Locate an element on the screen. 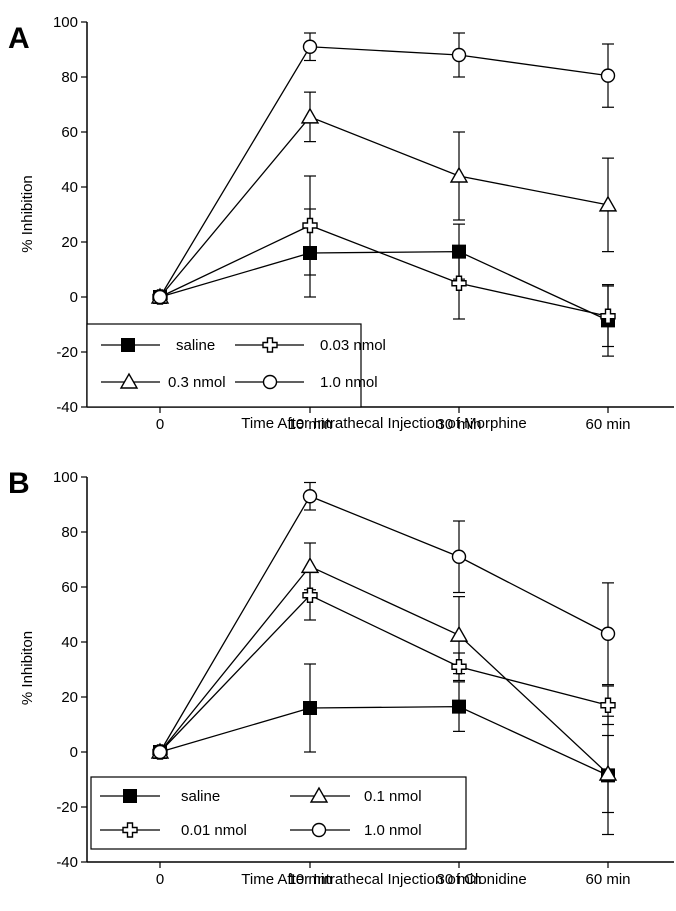  legend-label: 0.1 nmol is located at coordinates (393, 796).